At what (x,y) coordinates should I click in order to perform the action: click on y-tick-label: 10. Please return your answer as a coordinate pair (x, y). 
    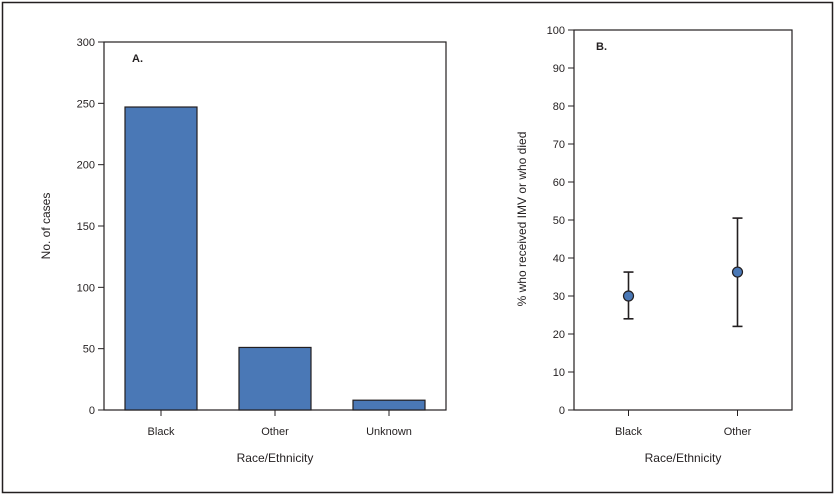
    Looking at the image, I should click on (559, 373).